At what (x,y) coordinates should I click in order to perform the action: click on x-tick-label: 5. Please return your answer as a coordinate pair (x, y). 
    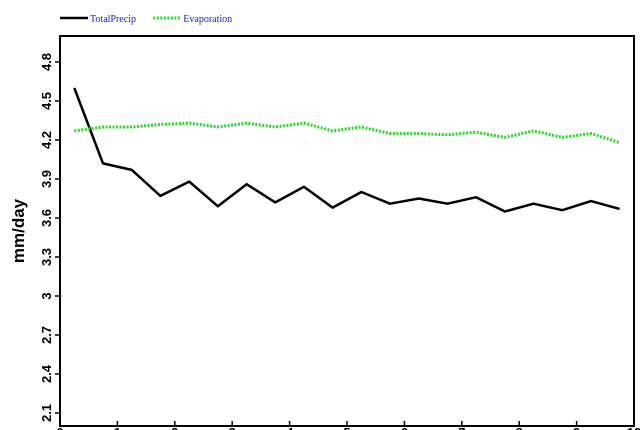
    Looking at the image, I should click on (346, 427).